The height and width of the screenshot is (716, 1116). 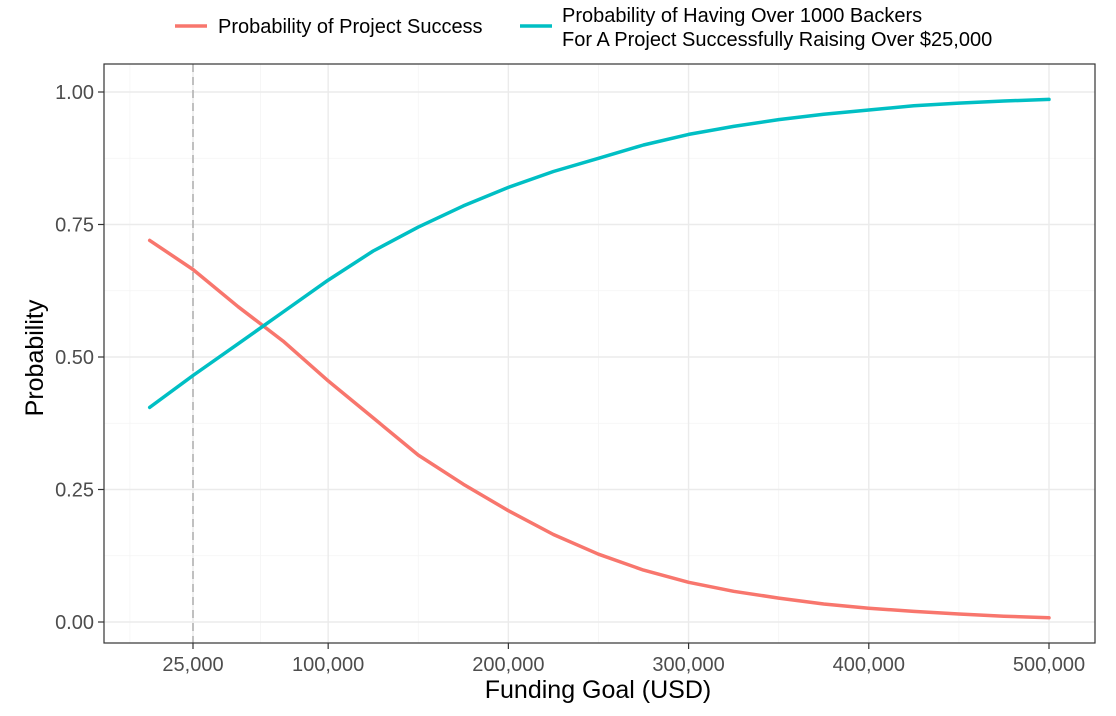 What do you see at coordinates (35, 357) in the screenshot?
I see `y-axis-title: Probability` at bounding box center [35, 357].